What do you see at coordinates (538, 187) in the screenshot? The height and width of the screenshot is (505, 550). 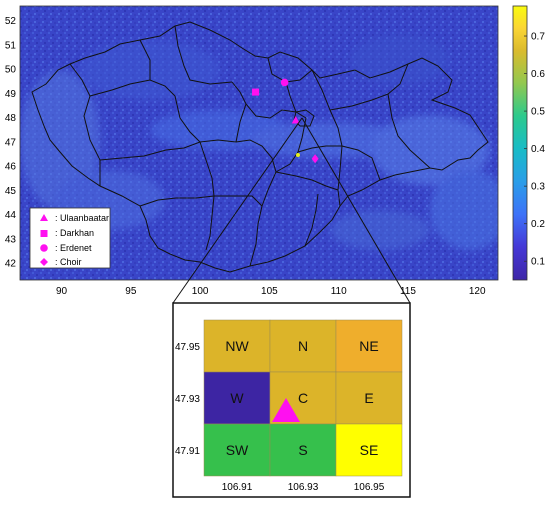 I see `colorbar-tick-label: 0.3` at bounding box center [538, 187].